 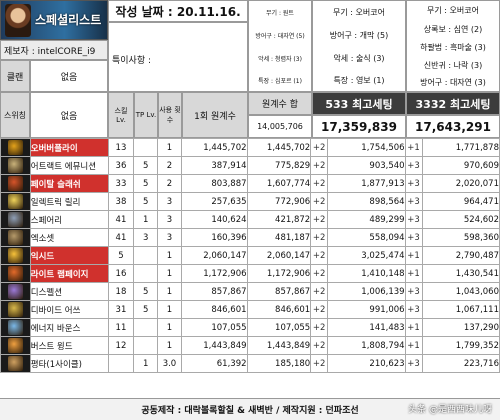 What do you see at coordinates (359, 12) in the screenshot?
I see `equip-item: 무기 : 오버코어` at bounding box center [359, 12].